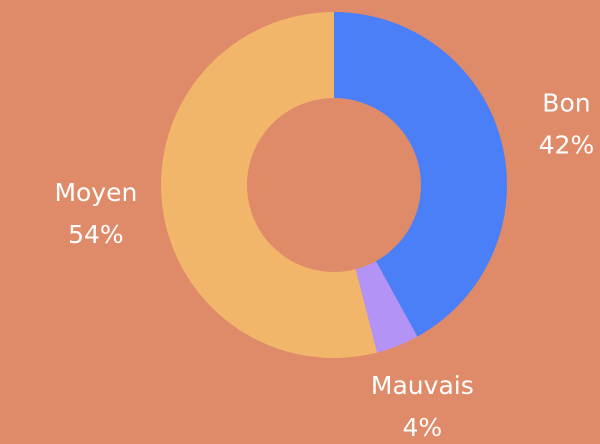  I want to click on segment-label: Bon, so click(566, 102).